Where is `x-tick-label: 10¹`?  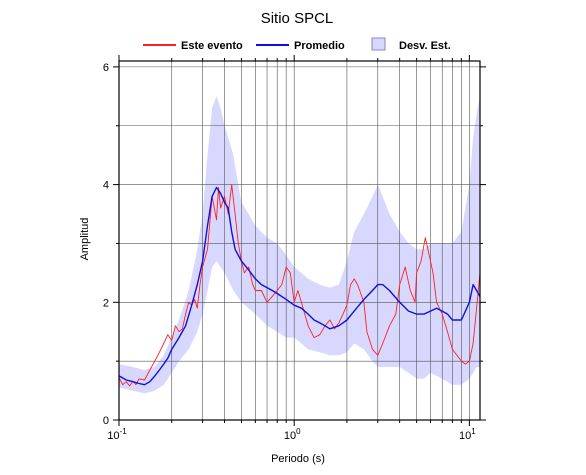 x-tick-label: 10¹ is located at coordinates (467, 434).